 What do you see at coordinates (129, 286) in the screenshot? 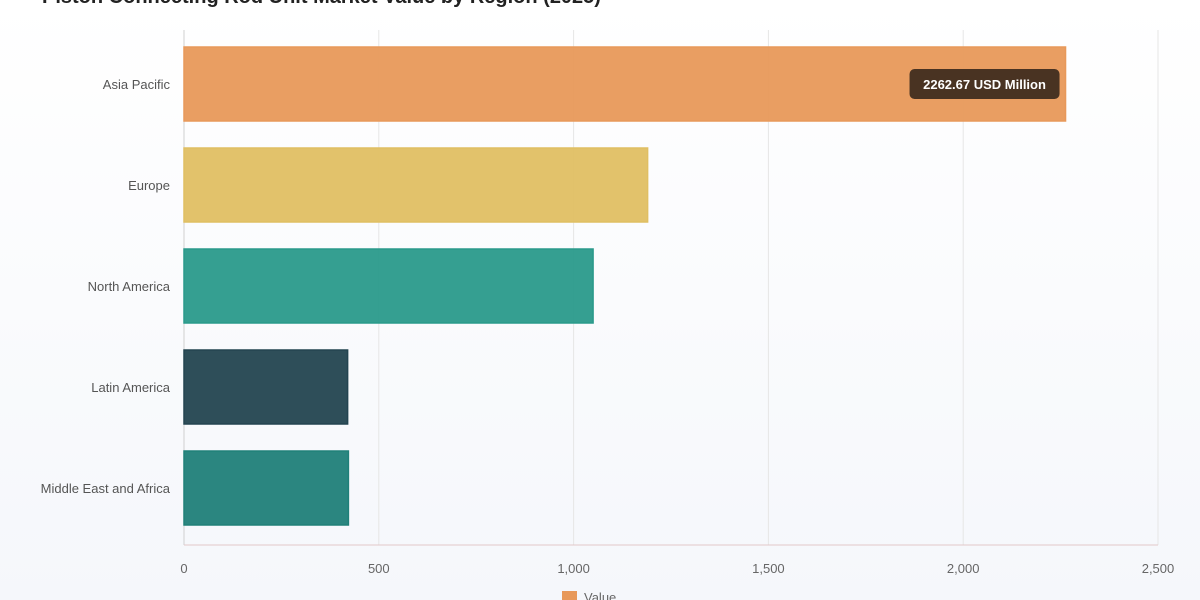
I see `category-label: North America` at bounding box center [129, 286].